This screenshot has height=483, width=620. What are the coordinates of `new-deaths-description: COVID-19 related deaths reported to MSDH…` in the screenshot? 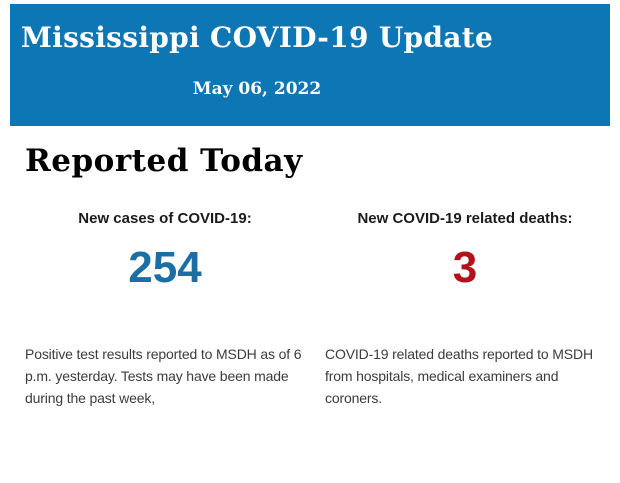 It's located at (459, 376).